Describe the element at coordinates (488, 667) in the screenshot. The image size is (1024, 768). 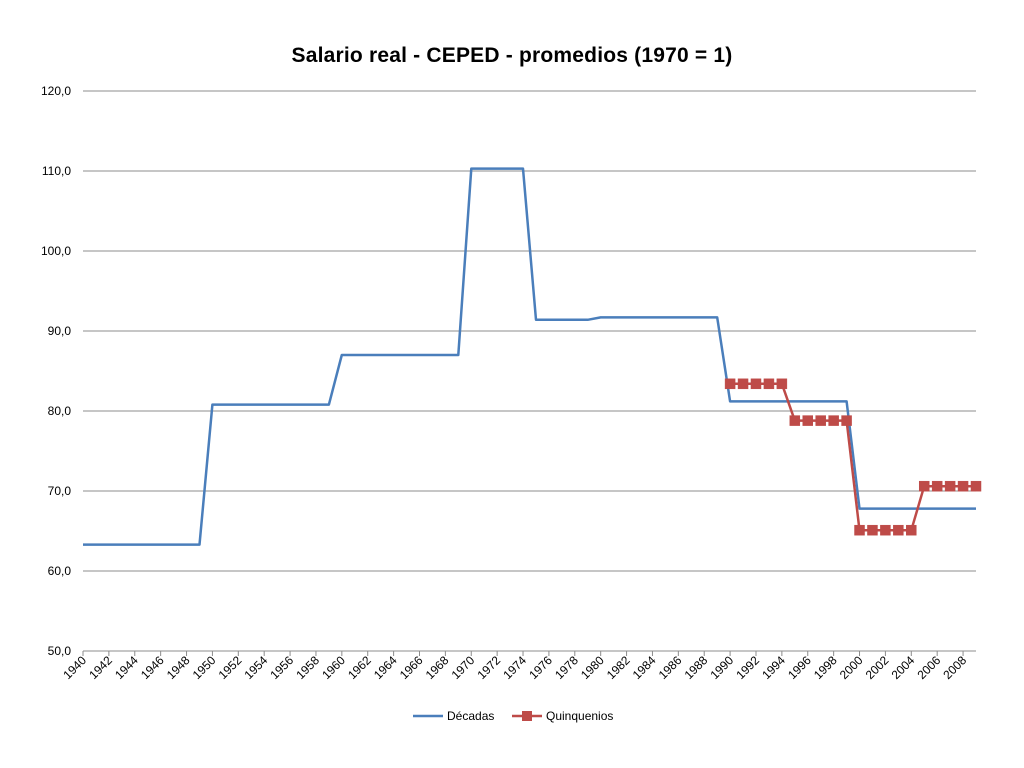
I see `x-tick-label: 1972` at that location.